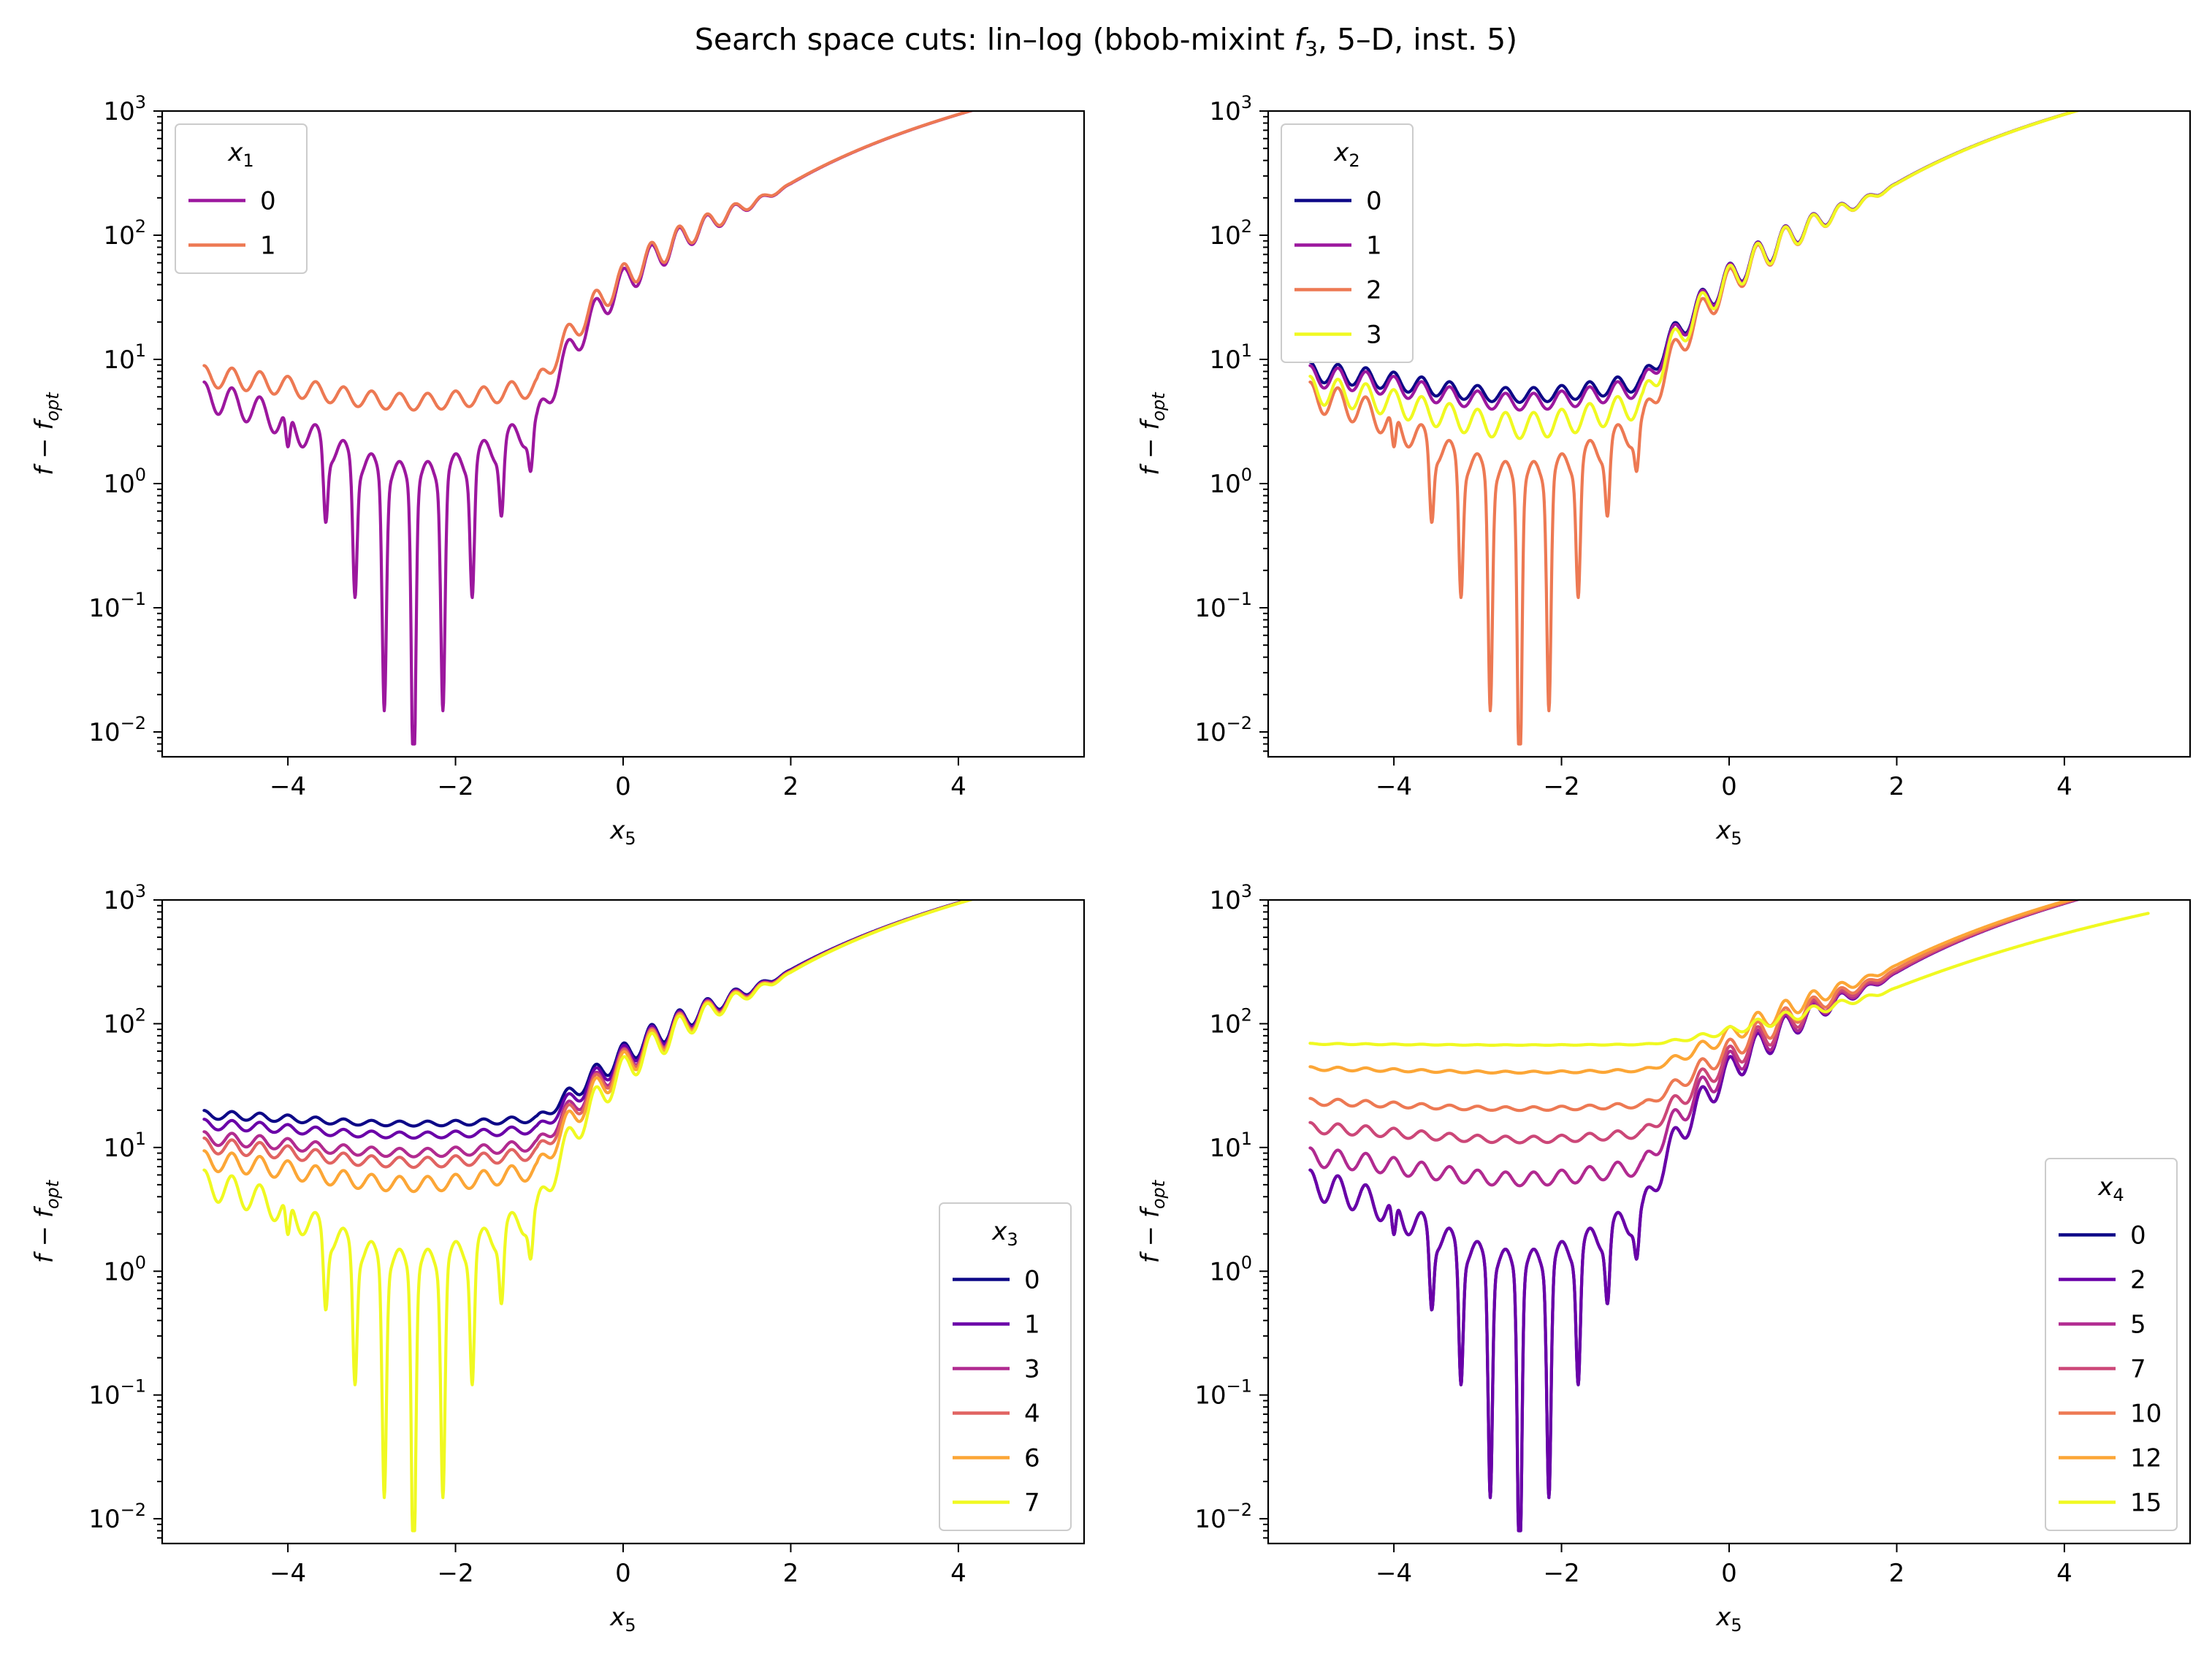  I want to click on legend-entry-label: 12, so click(2146, 1458).